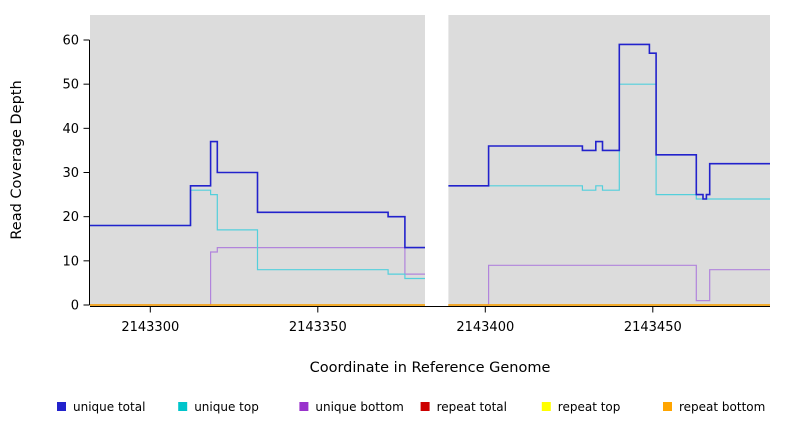 This screenshot has height=432, width=792. Describe the element at coordinates (70, 129) in the screenshot. I see `y-tick-label: 40` at that location.